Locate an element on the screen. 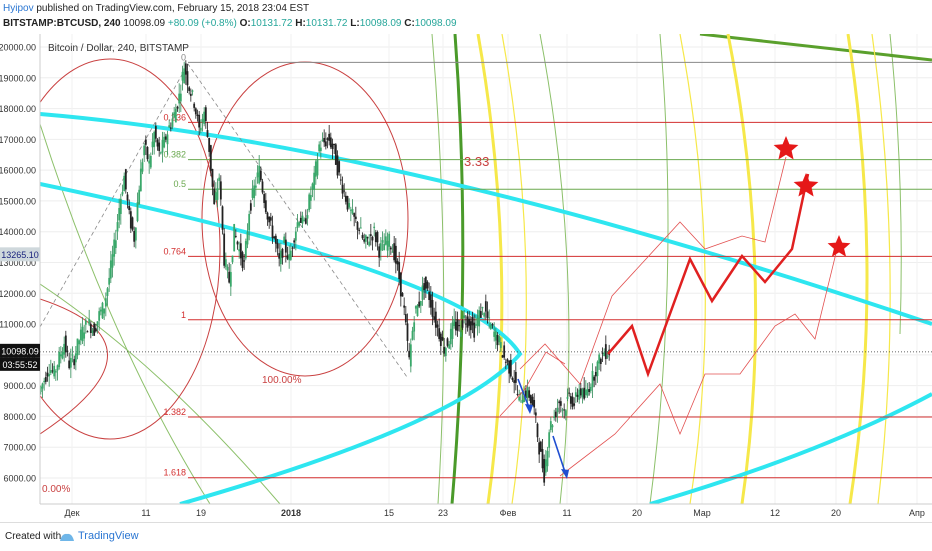 The width and height of the screenshot is (932, 551). tradingview-link: TradingView is located at coordinates (108, 536).